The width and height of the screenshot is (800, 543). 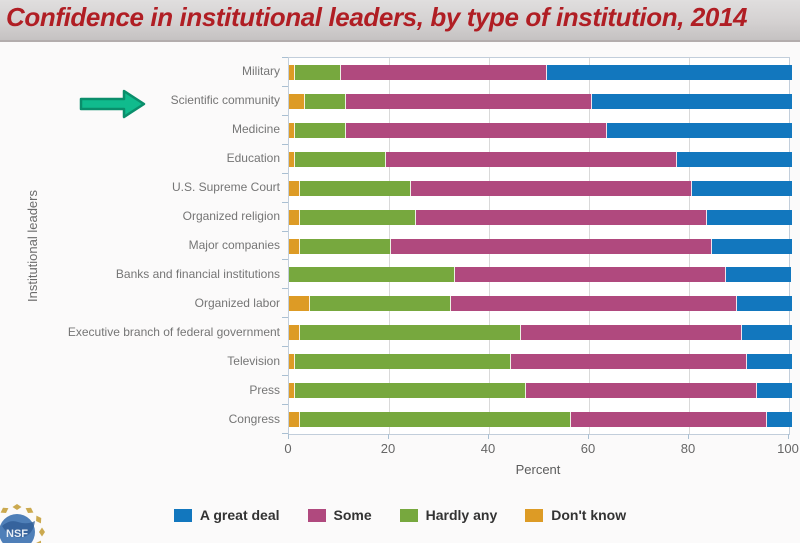 What do you see at coordinates (197, 273) in the screenshot?
I see `category-label: Banks and financial institutions` at bounding box center [197, 273].